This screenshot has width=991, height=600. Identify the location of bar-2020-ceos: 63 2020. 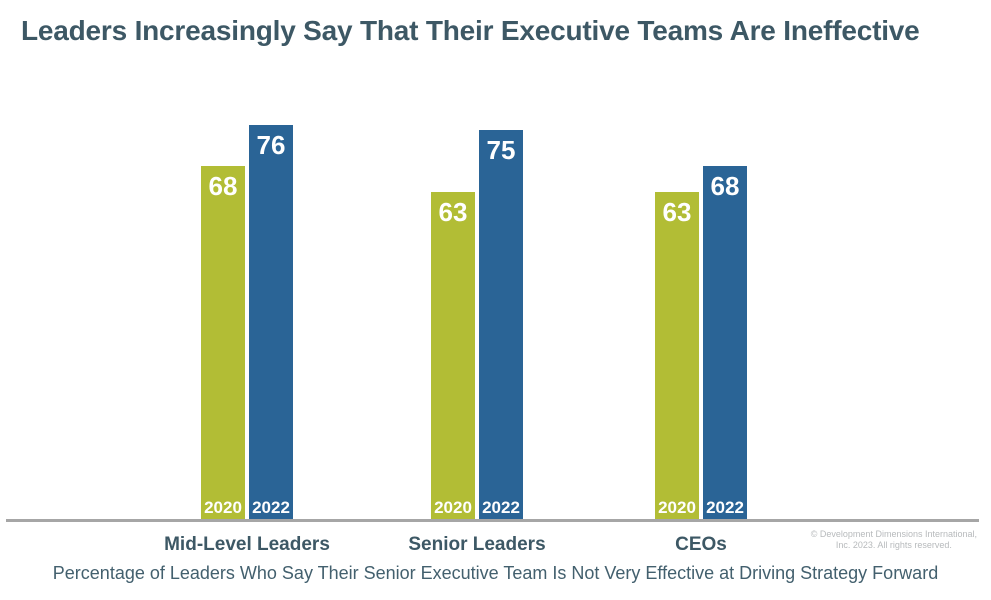
(677, 355).